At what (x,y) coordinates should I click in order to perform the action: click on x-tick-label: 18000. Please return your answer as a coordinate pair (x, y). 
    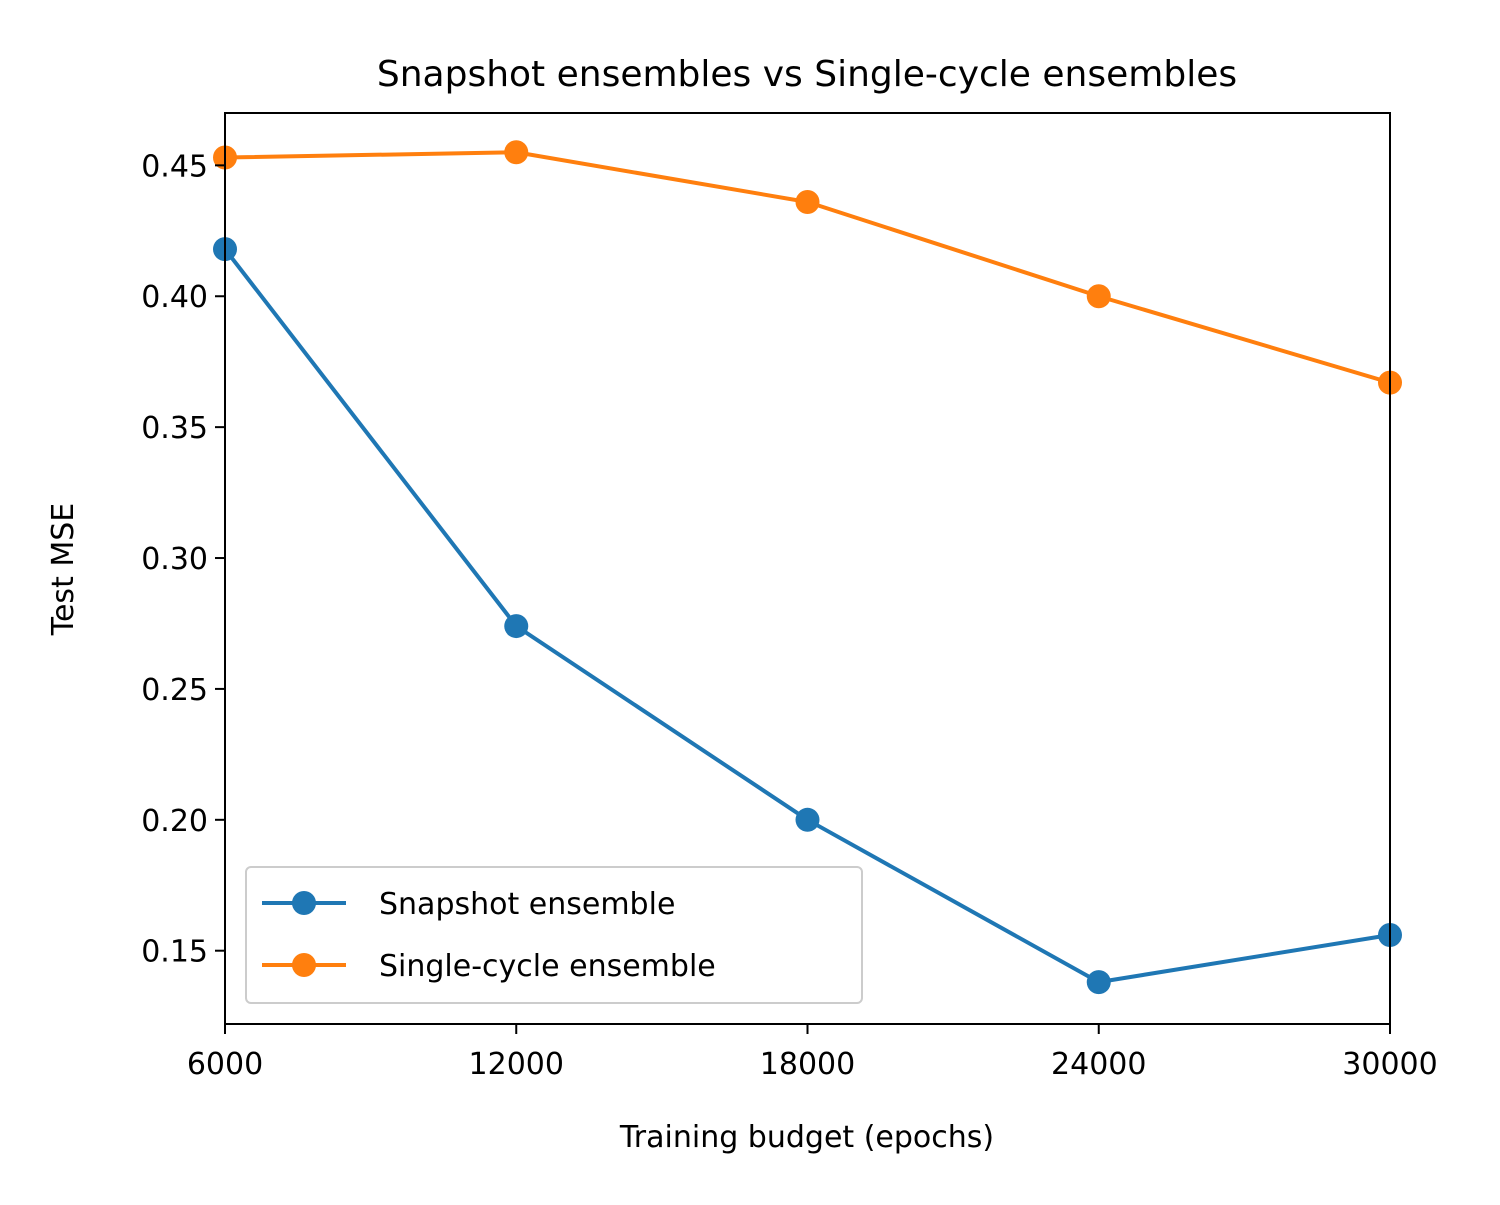
    Looking at the image, I should click on (807, 1064).